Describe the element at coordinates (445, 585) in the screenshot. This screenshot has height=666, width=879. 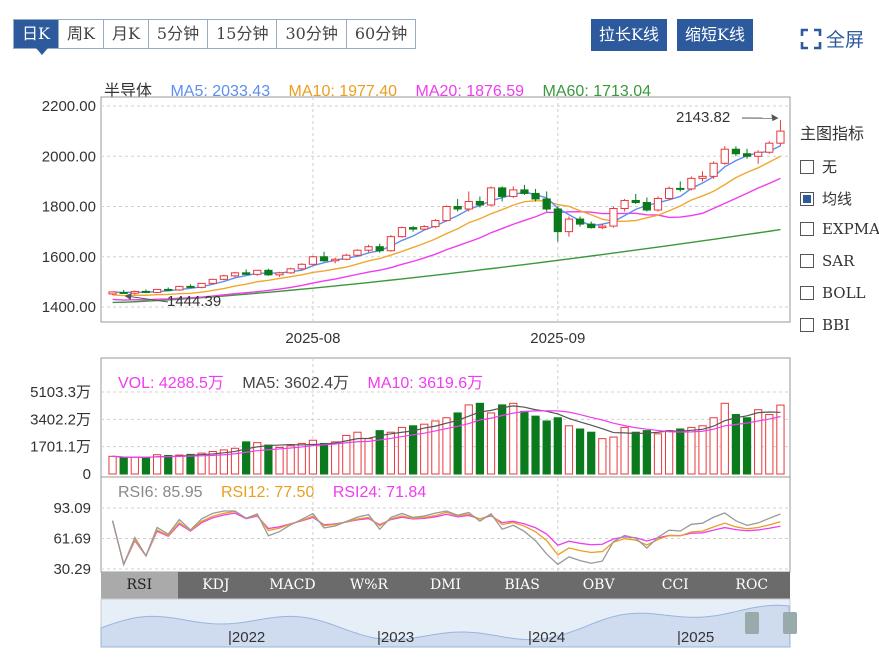
I see `indicator-tab-dmi: DMI` at that location.